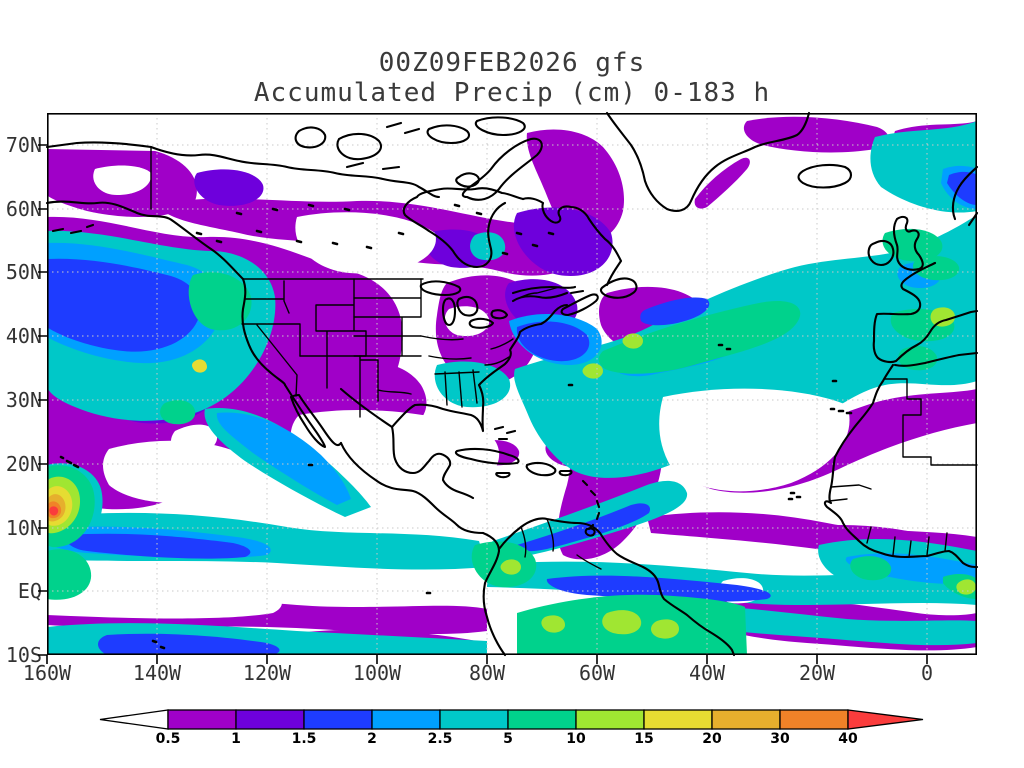 This screenshot has height=768, width=1024. Describe the element at coordinates (23, 464) in the screenshot. I see `lat-label-20n: 20N` at that location.